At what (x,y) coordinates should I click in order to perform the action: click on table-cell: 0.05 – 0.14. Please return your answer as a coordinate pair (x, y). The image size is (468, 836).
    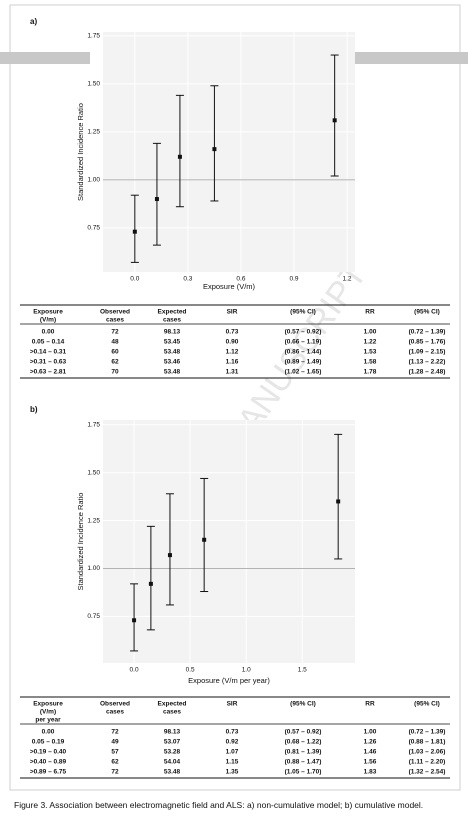
    Looking at the image, I should click on (48, 342).